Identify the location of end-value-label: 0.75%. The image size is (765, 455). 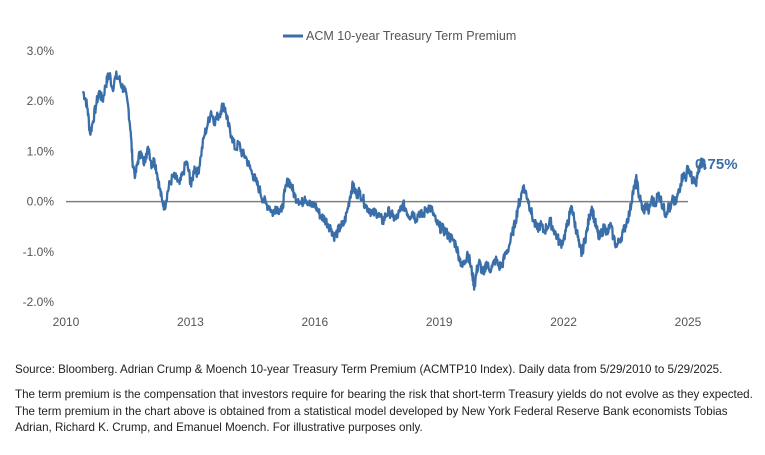
(716, 164).